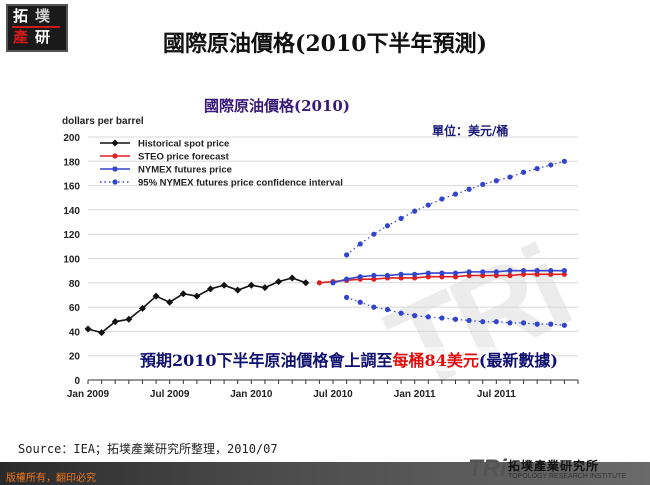  I want to click on tri-logo-english-name: TOPOLOGY RESEARCH INSTITUTE, so click(567, 476).